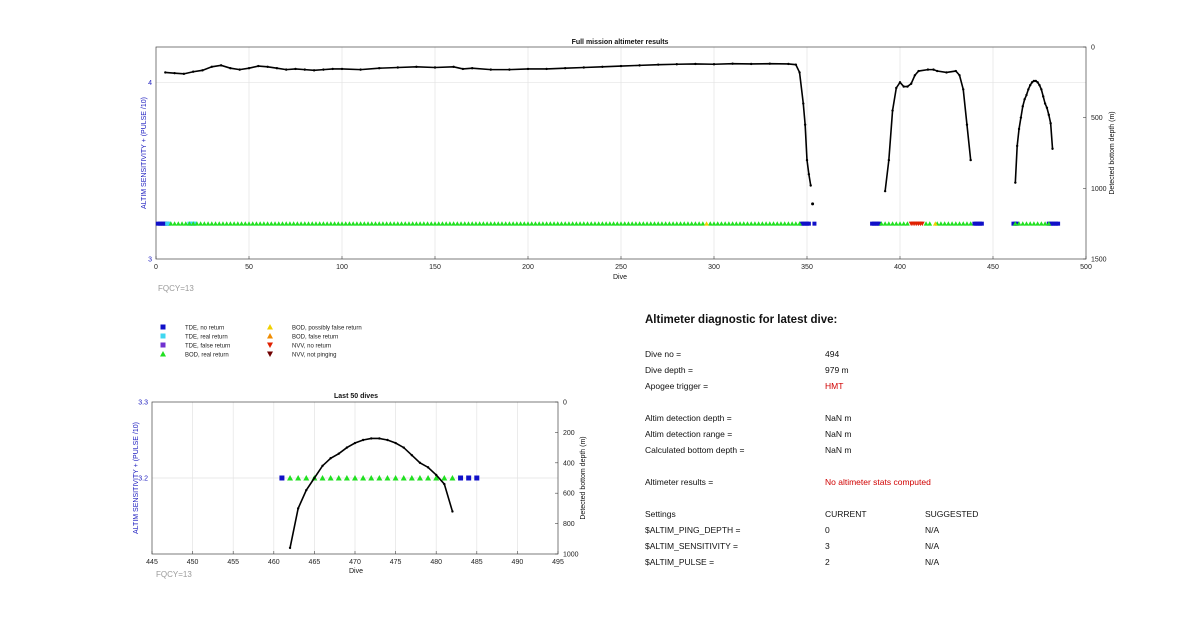  What do you see at coordinates (838, 434) in the screenshot?
I see `diagnostic-value: NaN m` at bounding box center [838, 434].